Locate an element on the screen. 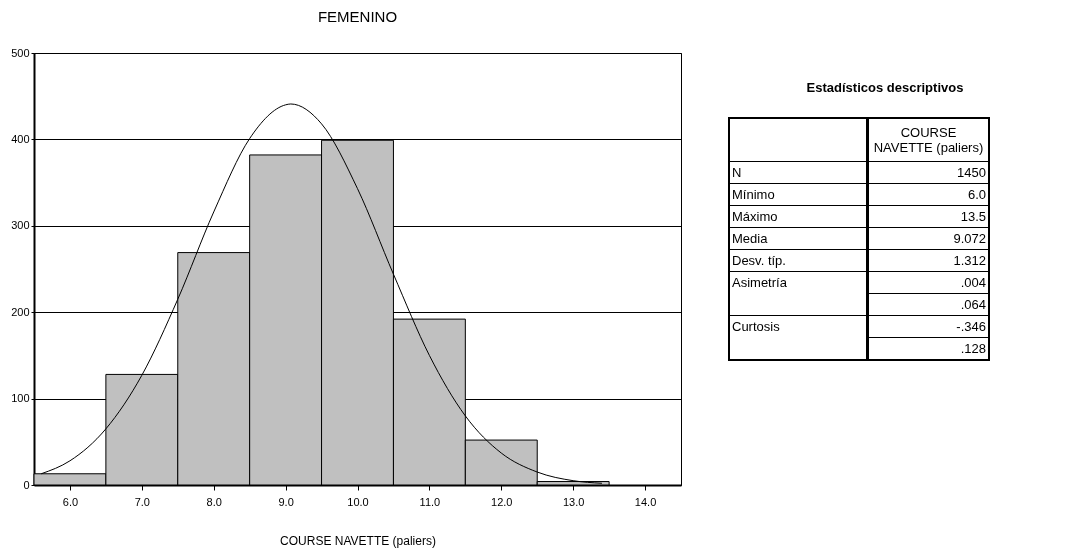  x-tick-label: 13.0 is located at coordinates (573, 501).